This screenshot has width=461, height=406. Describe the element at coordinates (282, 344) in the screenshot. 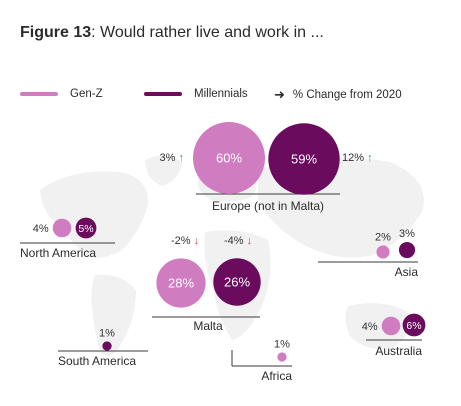

I see `value-label-africa-genz: 1%` at that location.